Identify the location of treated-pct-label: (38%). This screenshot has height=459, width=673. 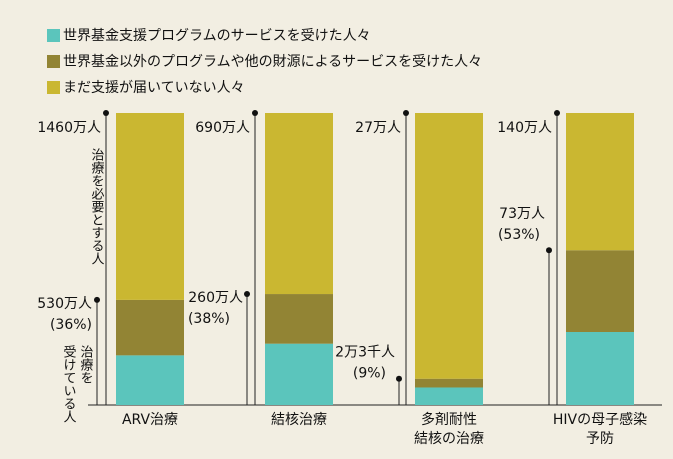
(209, 319).